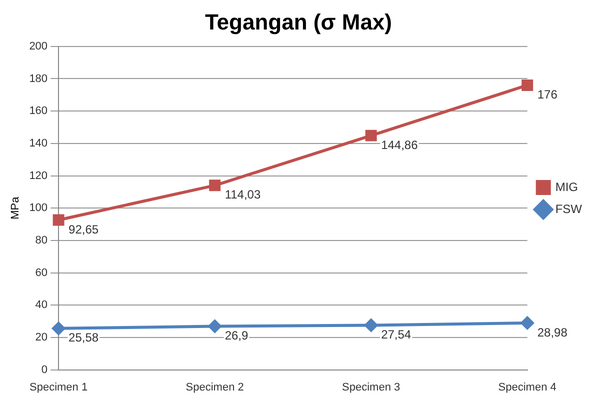 The height and width of the screenshot is (402, 602). Describe the element at coordinates (371, 387) in the screenshot. I see `x-tick-label: Specimen 3` at that location.